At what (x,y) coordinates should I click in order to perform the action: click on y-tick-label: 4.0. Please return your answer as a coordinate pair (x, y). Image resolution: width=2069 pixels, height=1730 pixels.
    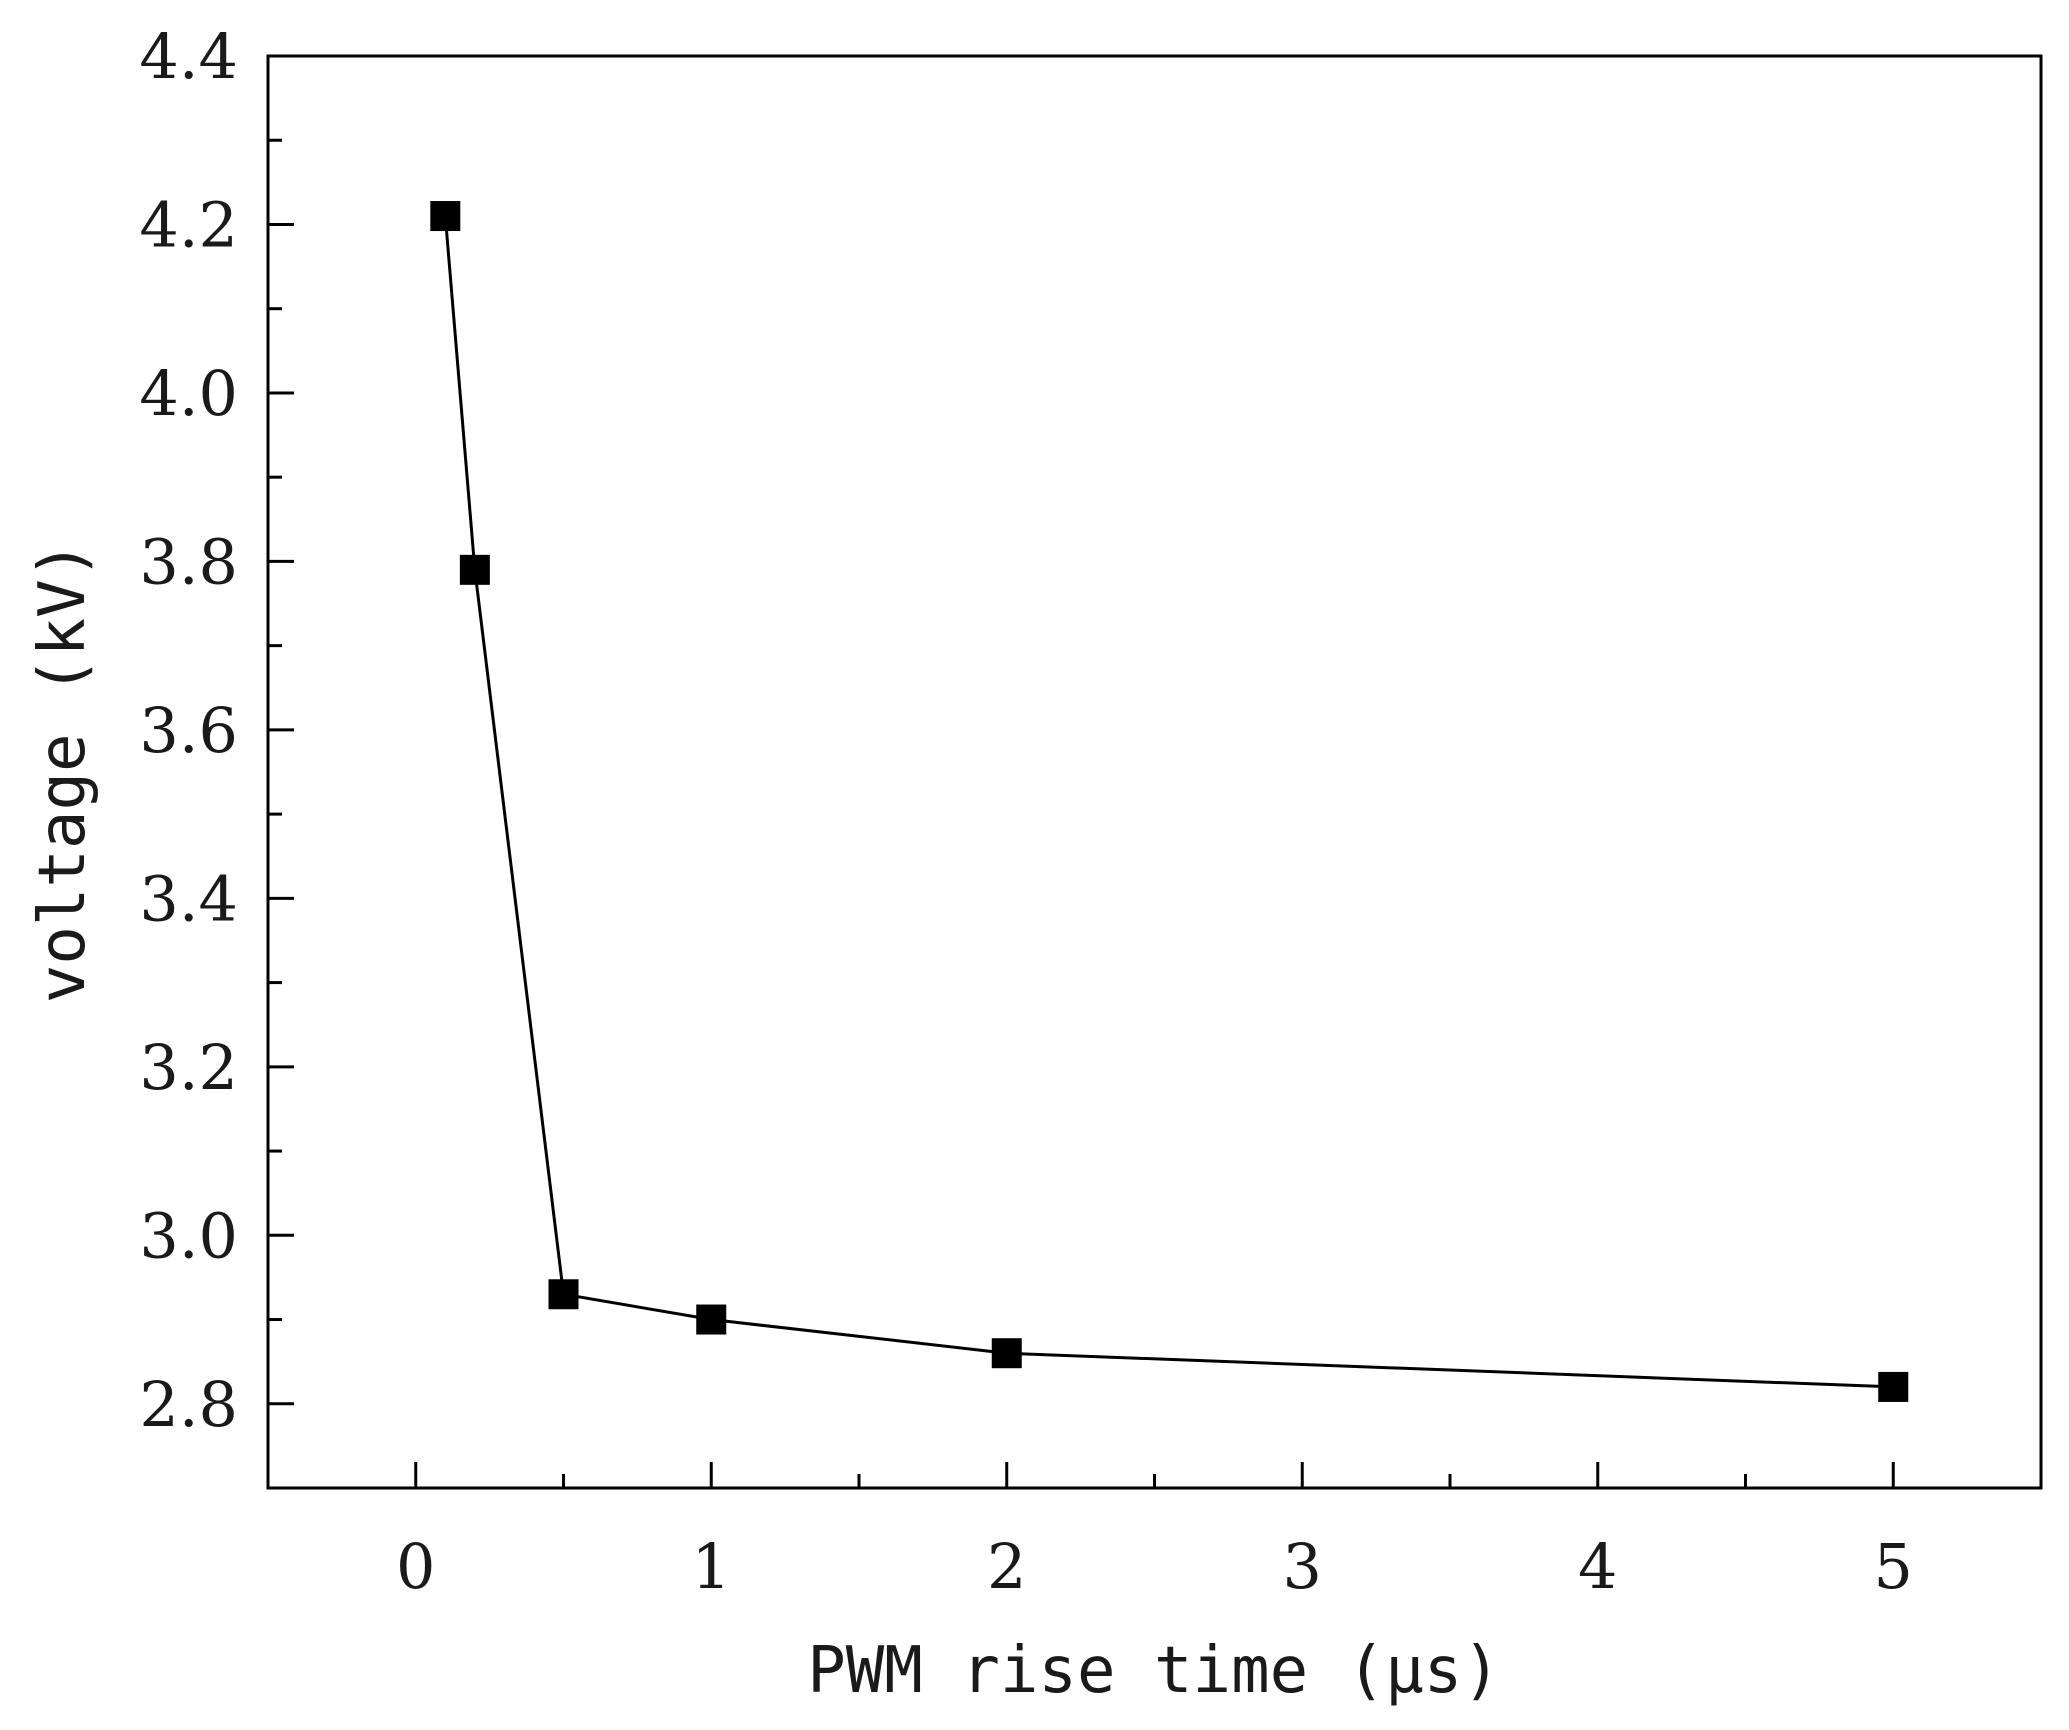
    Looking at the image, I should click on (188, 393).